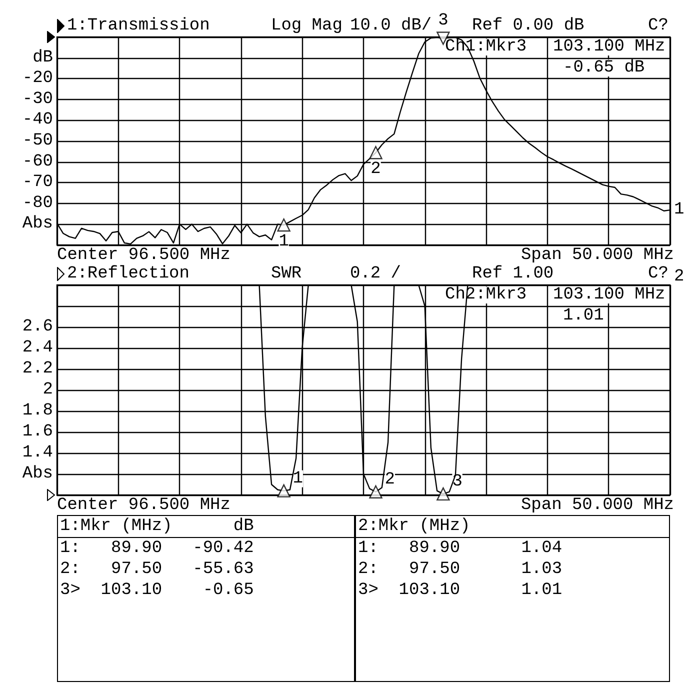 This screenshot has width=700, height=700. What do you see at coordinates (128, 274) in the screenshot?
I see `chart-title: 2:Reflection` at bounding box center [128, 274].